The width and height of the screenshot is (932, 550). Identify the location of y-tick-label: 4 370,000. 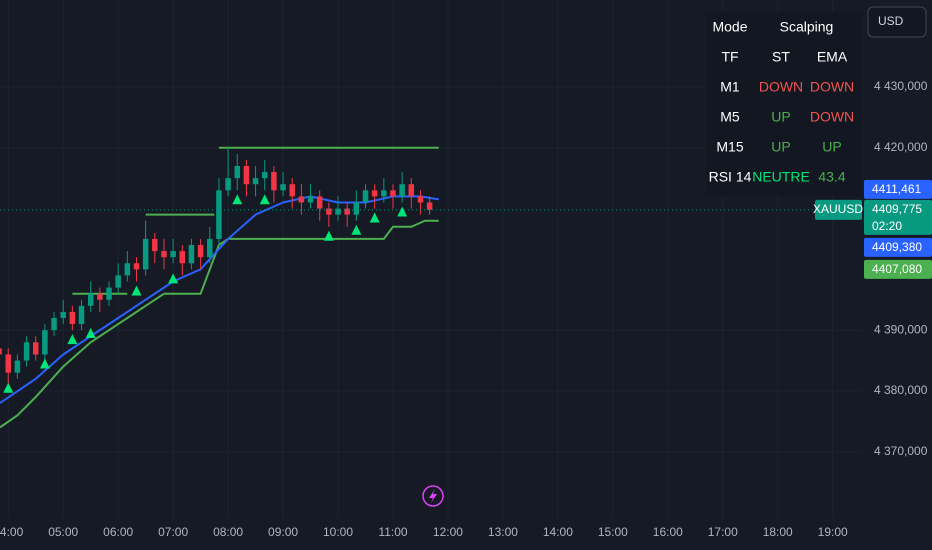
(901, 451).